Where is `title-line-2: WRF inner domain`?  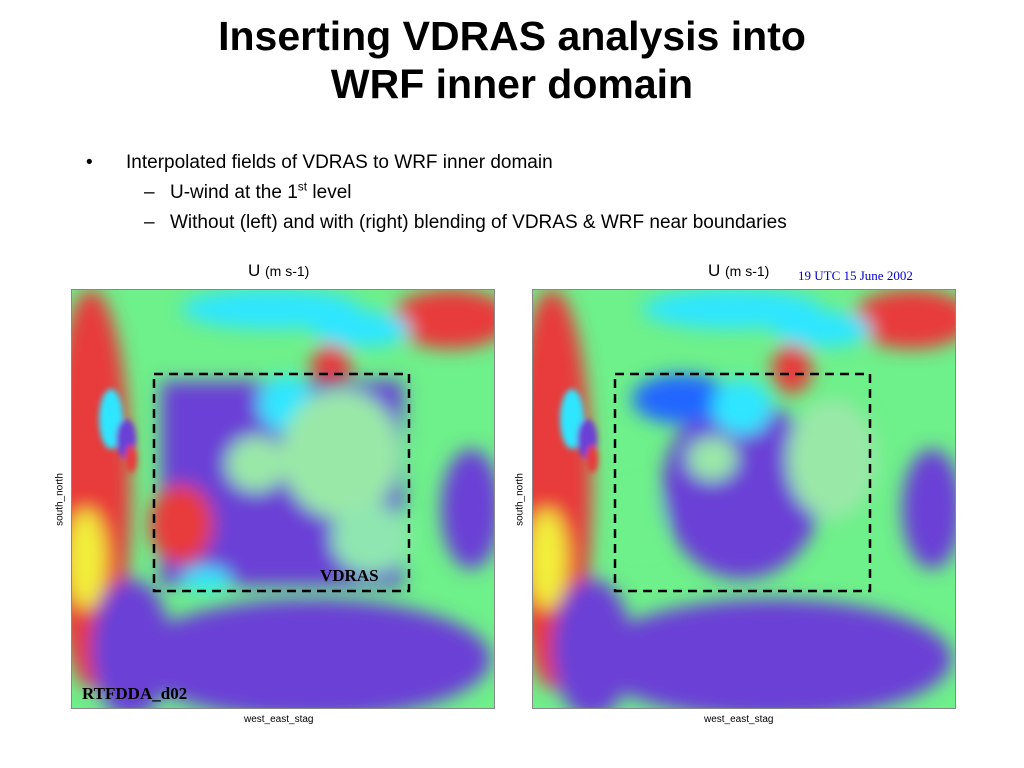 title-line-2: WRF inner domain is located at coordinates (512, 84).